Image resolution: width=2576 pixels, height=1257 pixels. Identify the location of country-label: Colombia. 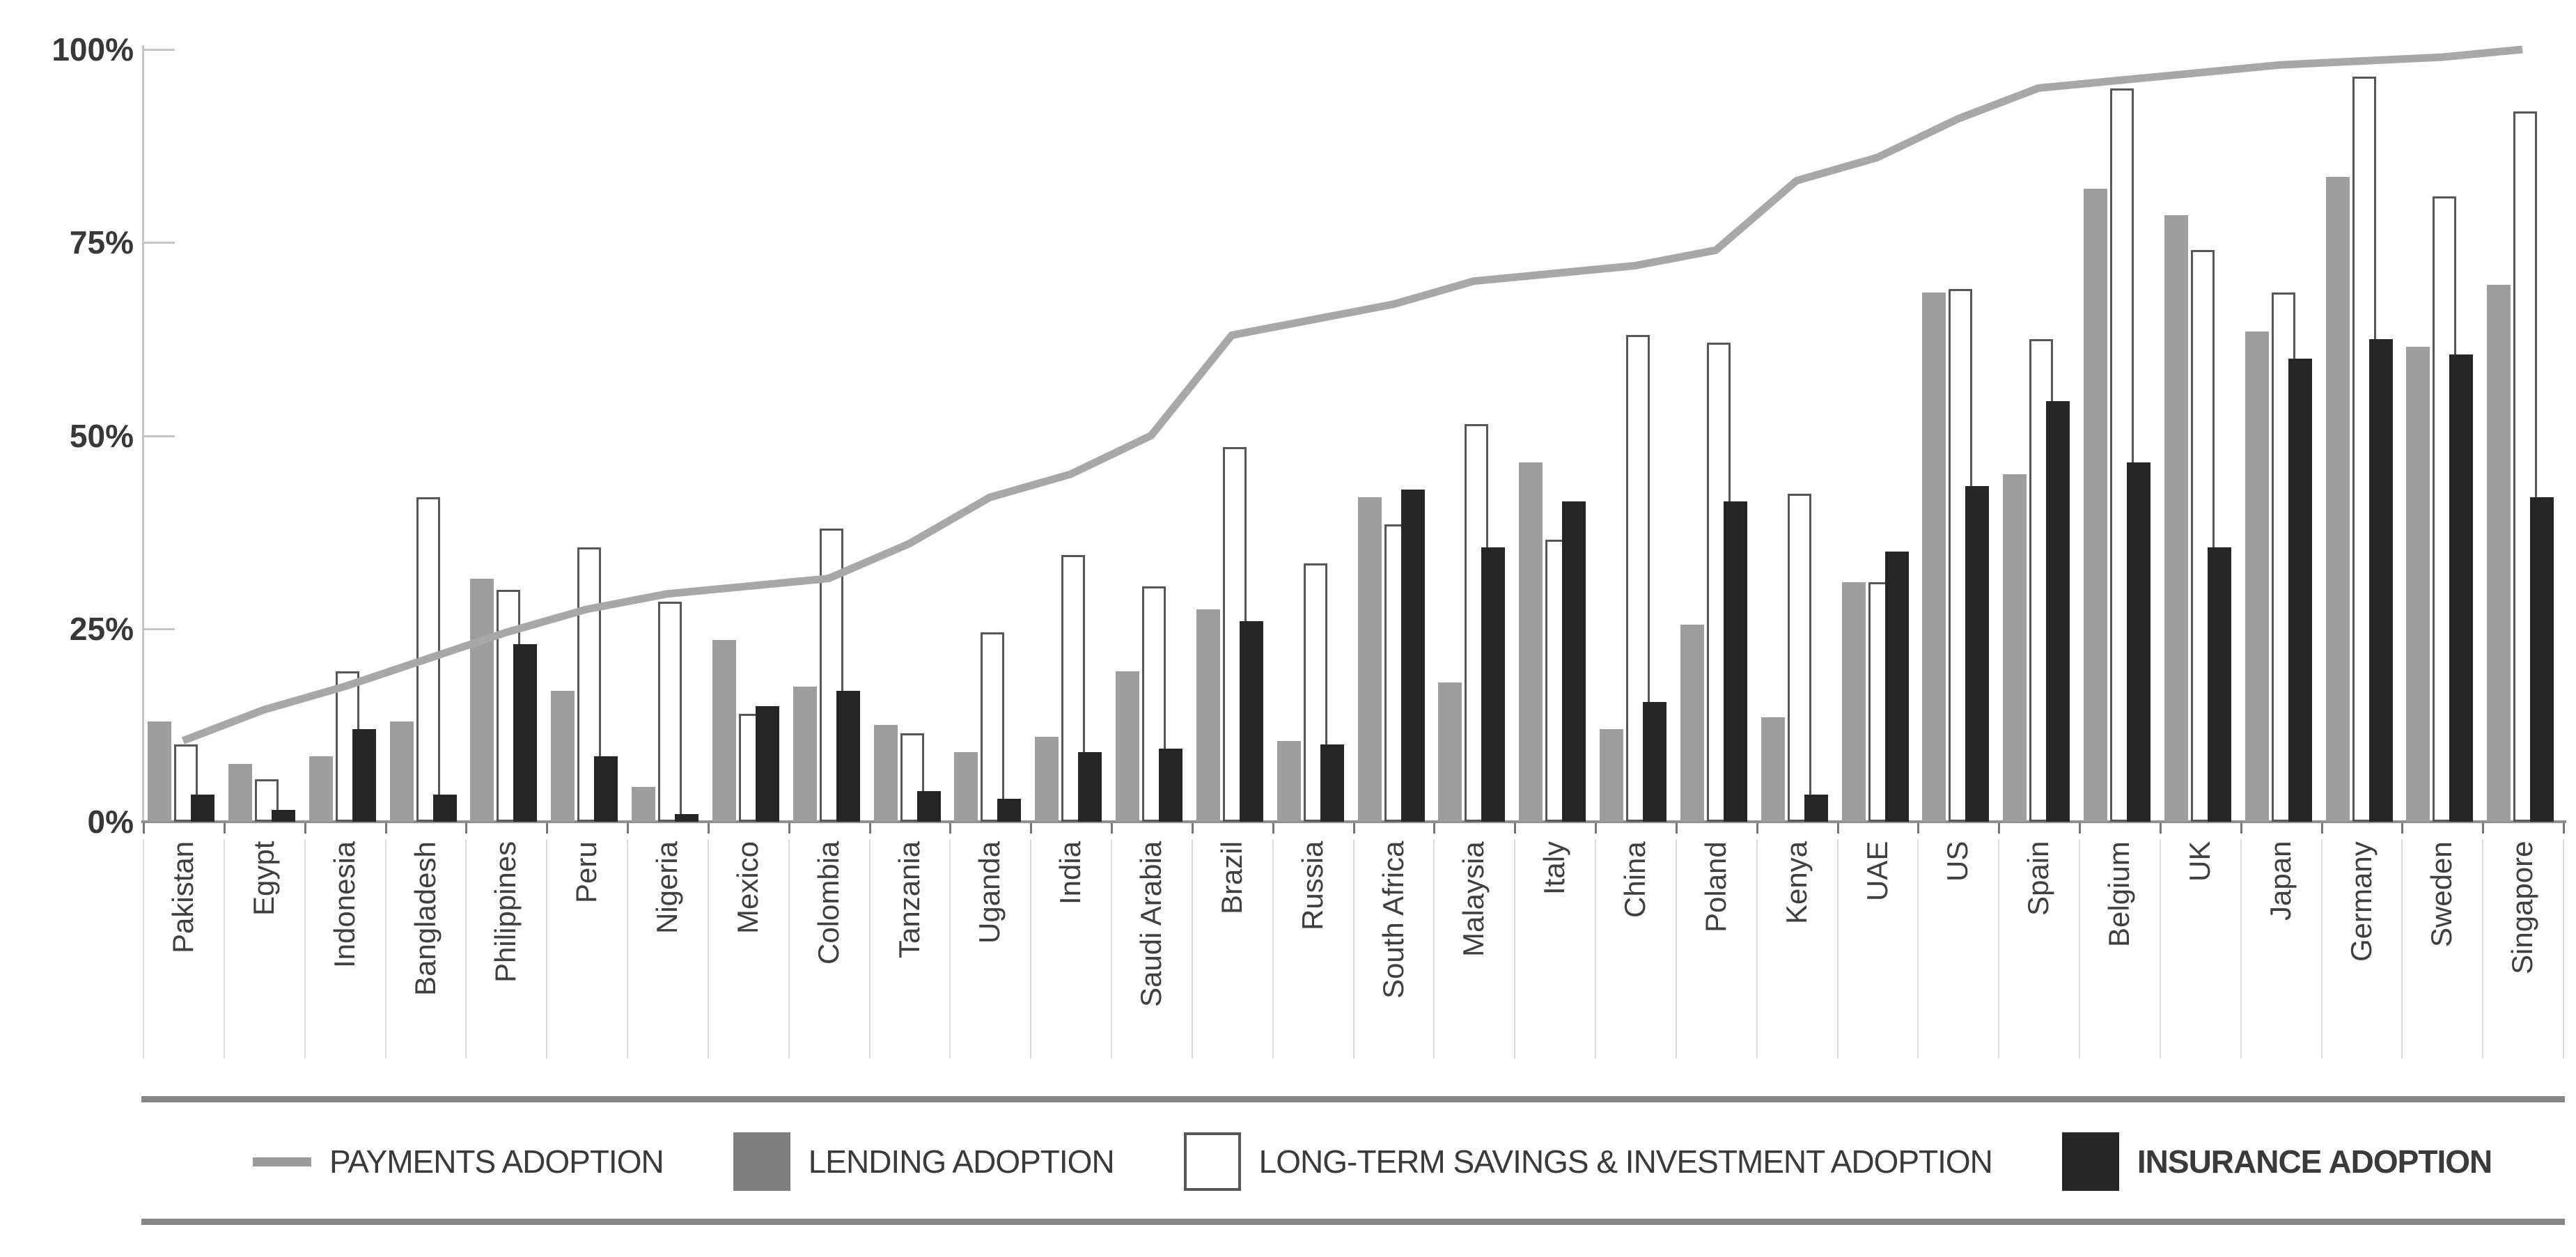
(828, 903).